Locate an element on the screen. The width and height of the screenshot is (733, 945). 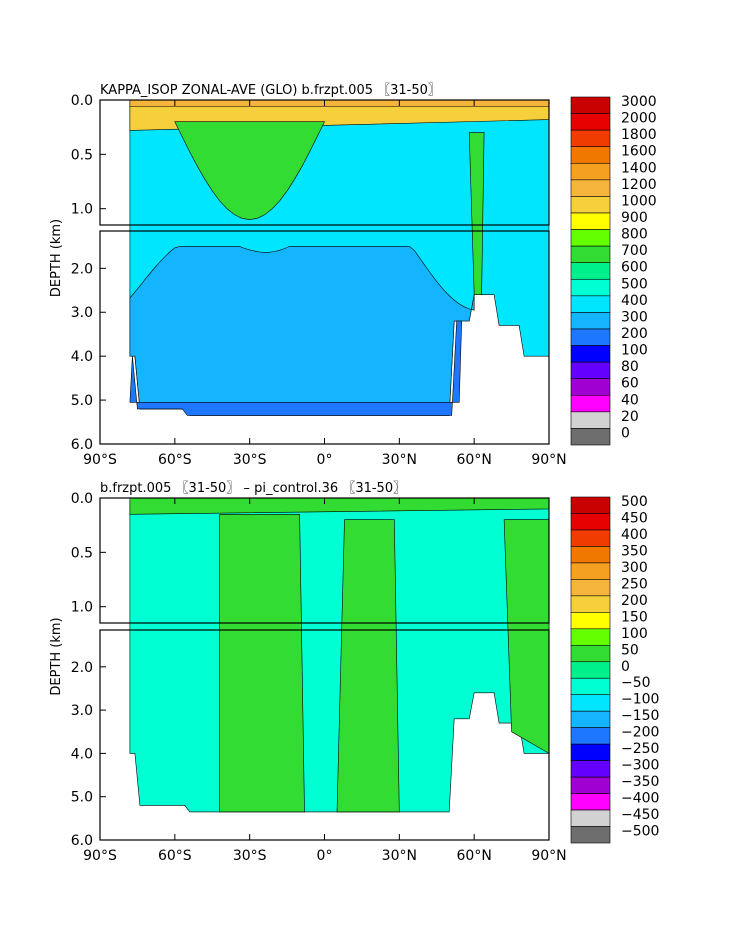
colorbar-label: −150 is located at coordinates (640, 716).